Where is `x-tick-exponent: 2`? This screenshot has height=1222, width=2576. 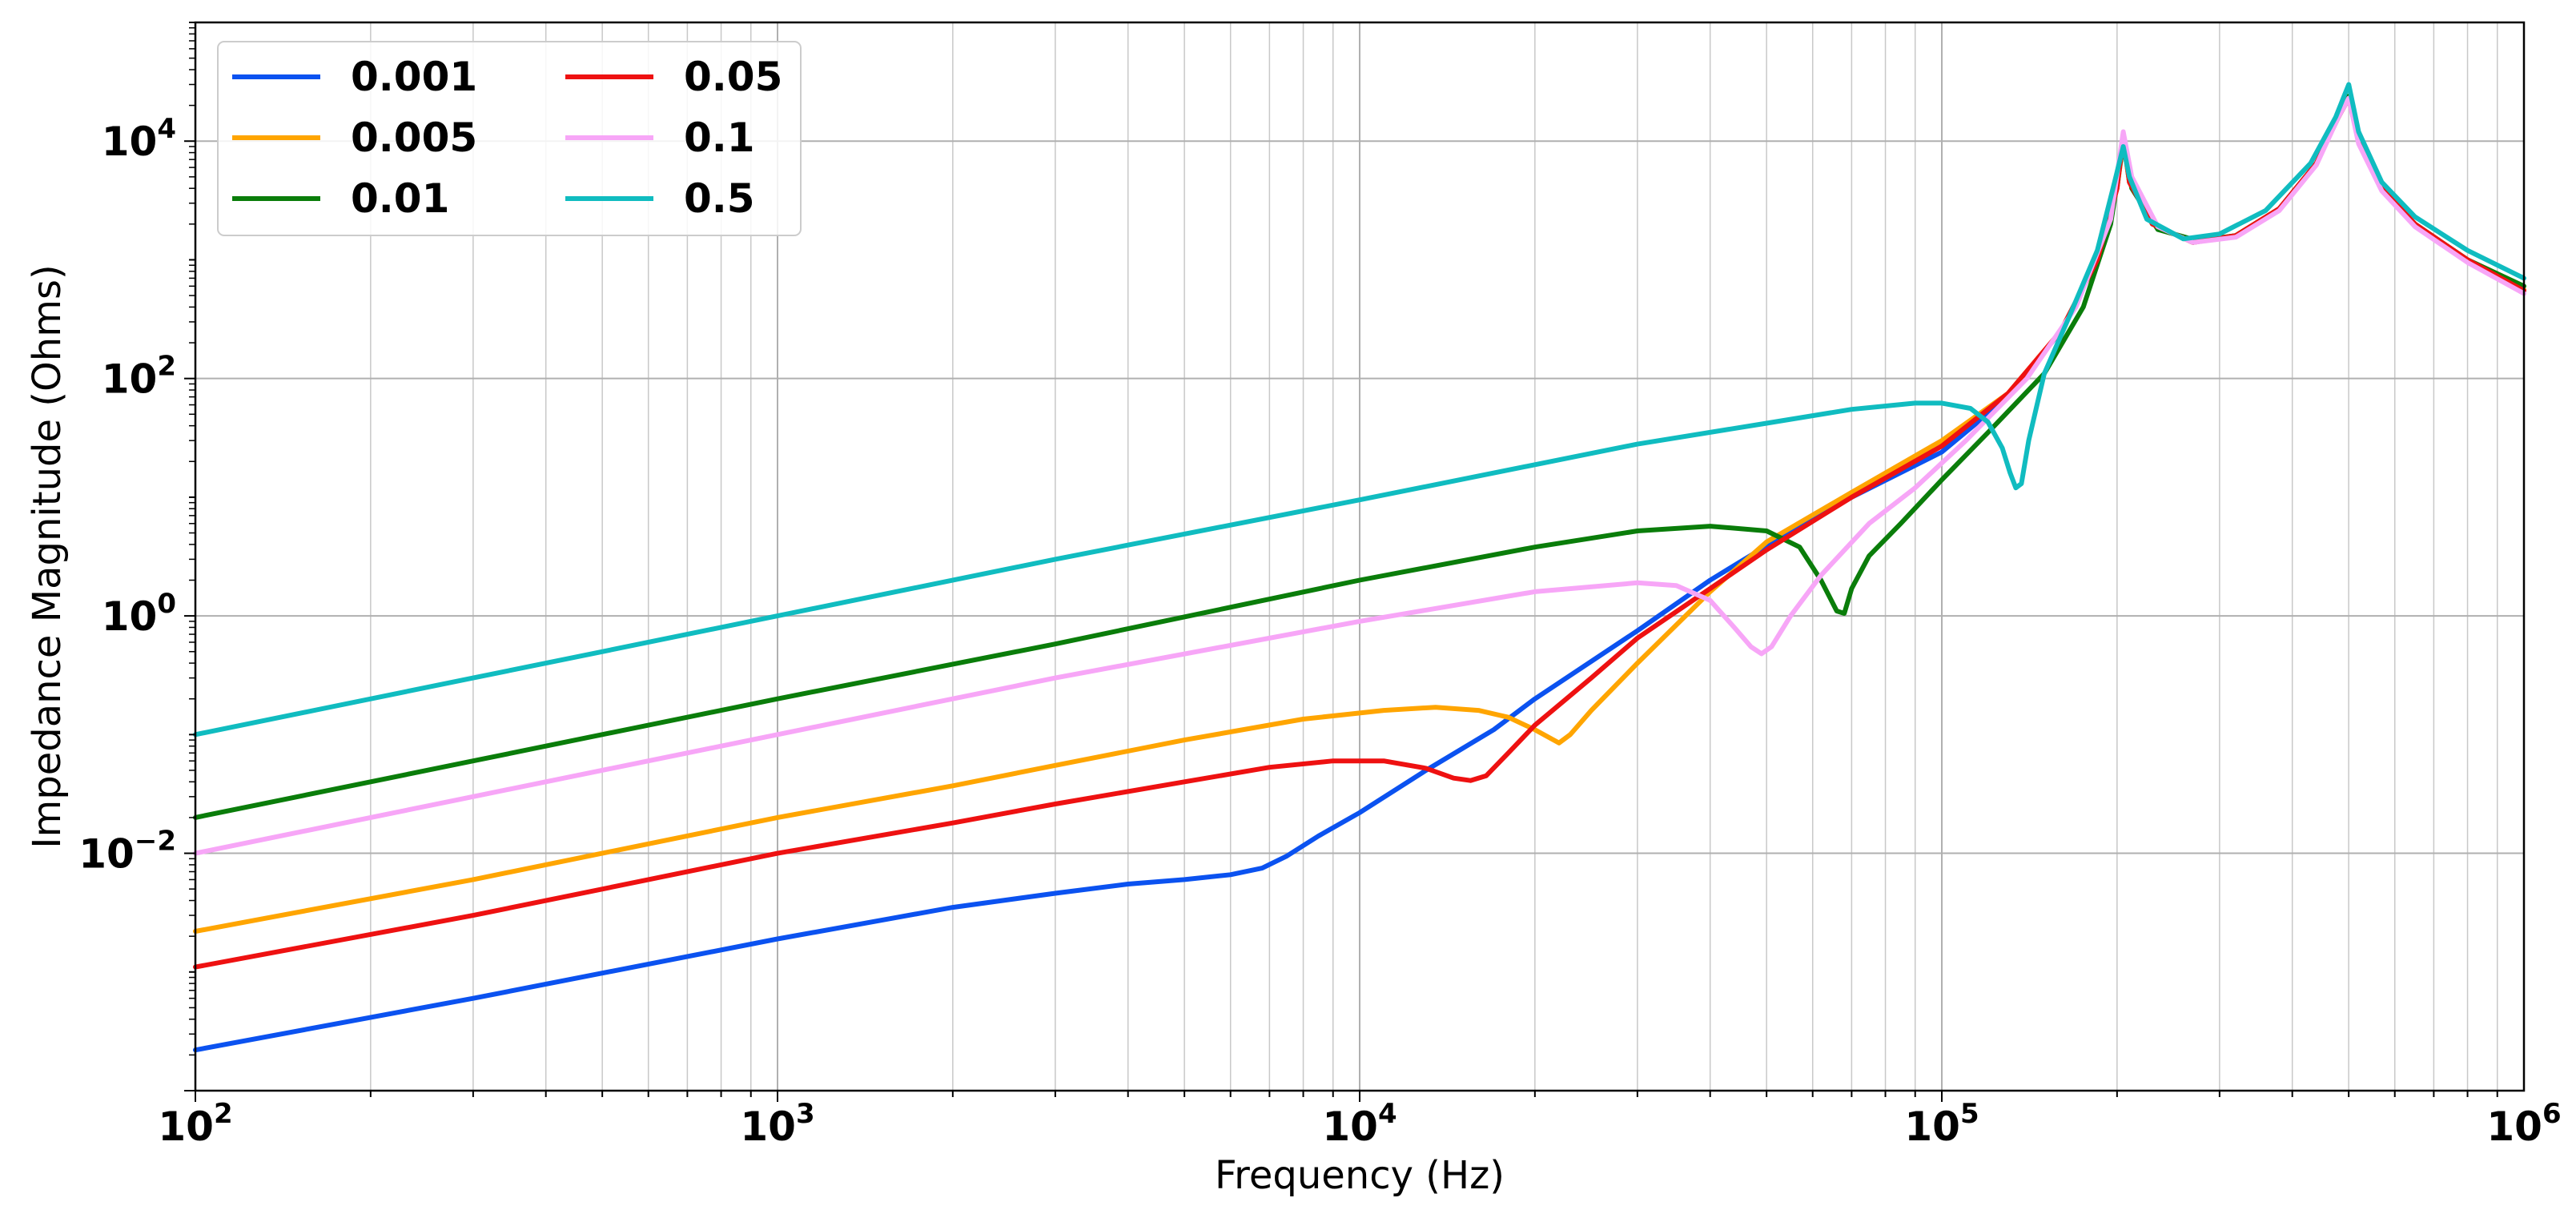
x-tick-exponent: 2 is located at coordinates (223, 1114).